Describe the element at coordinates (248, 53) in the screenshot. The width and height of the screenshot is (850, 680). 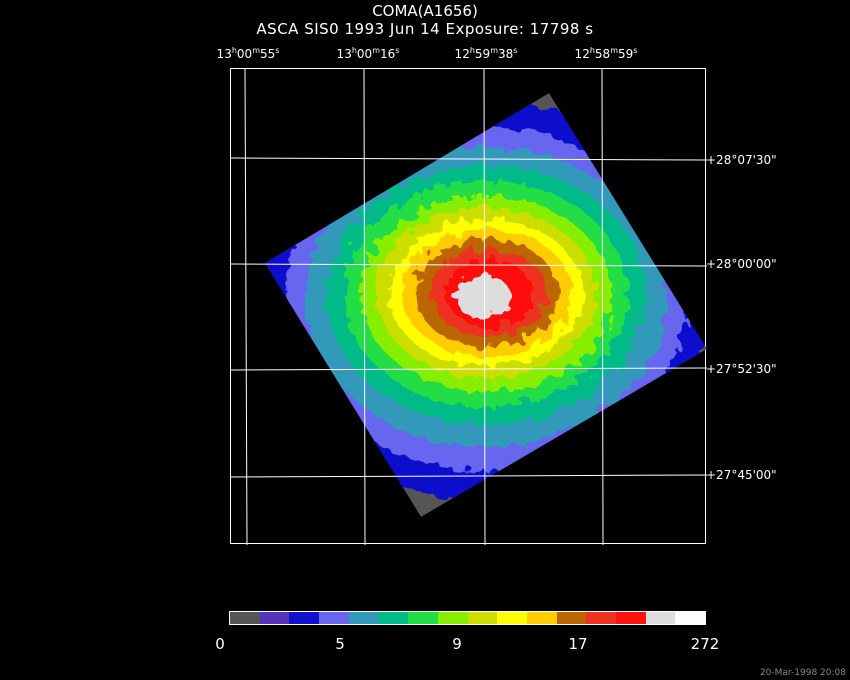
I see `ra-tick-label: 13h00m55s` at that location.